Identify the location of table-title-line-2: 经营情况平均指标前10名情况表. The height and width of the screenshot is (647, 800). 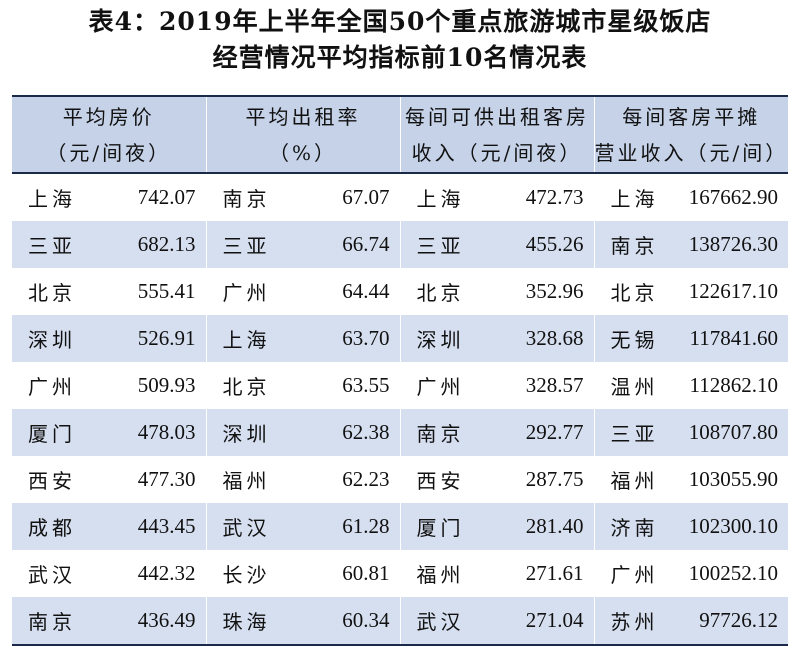
(400, 57).